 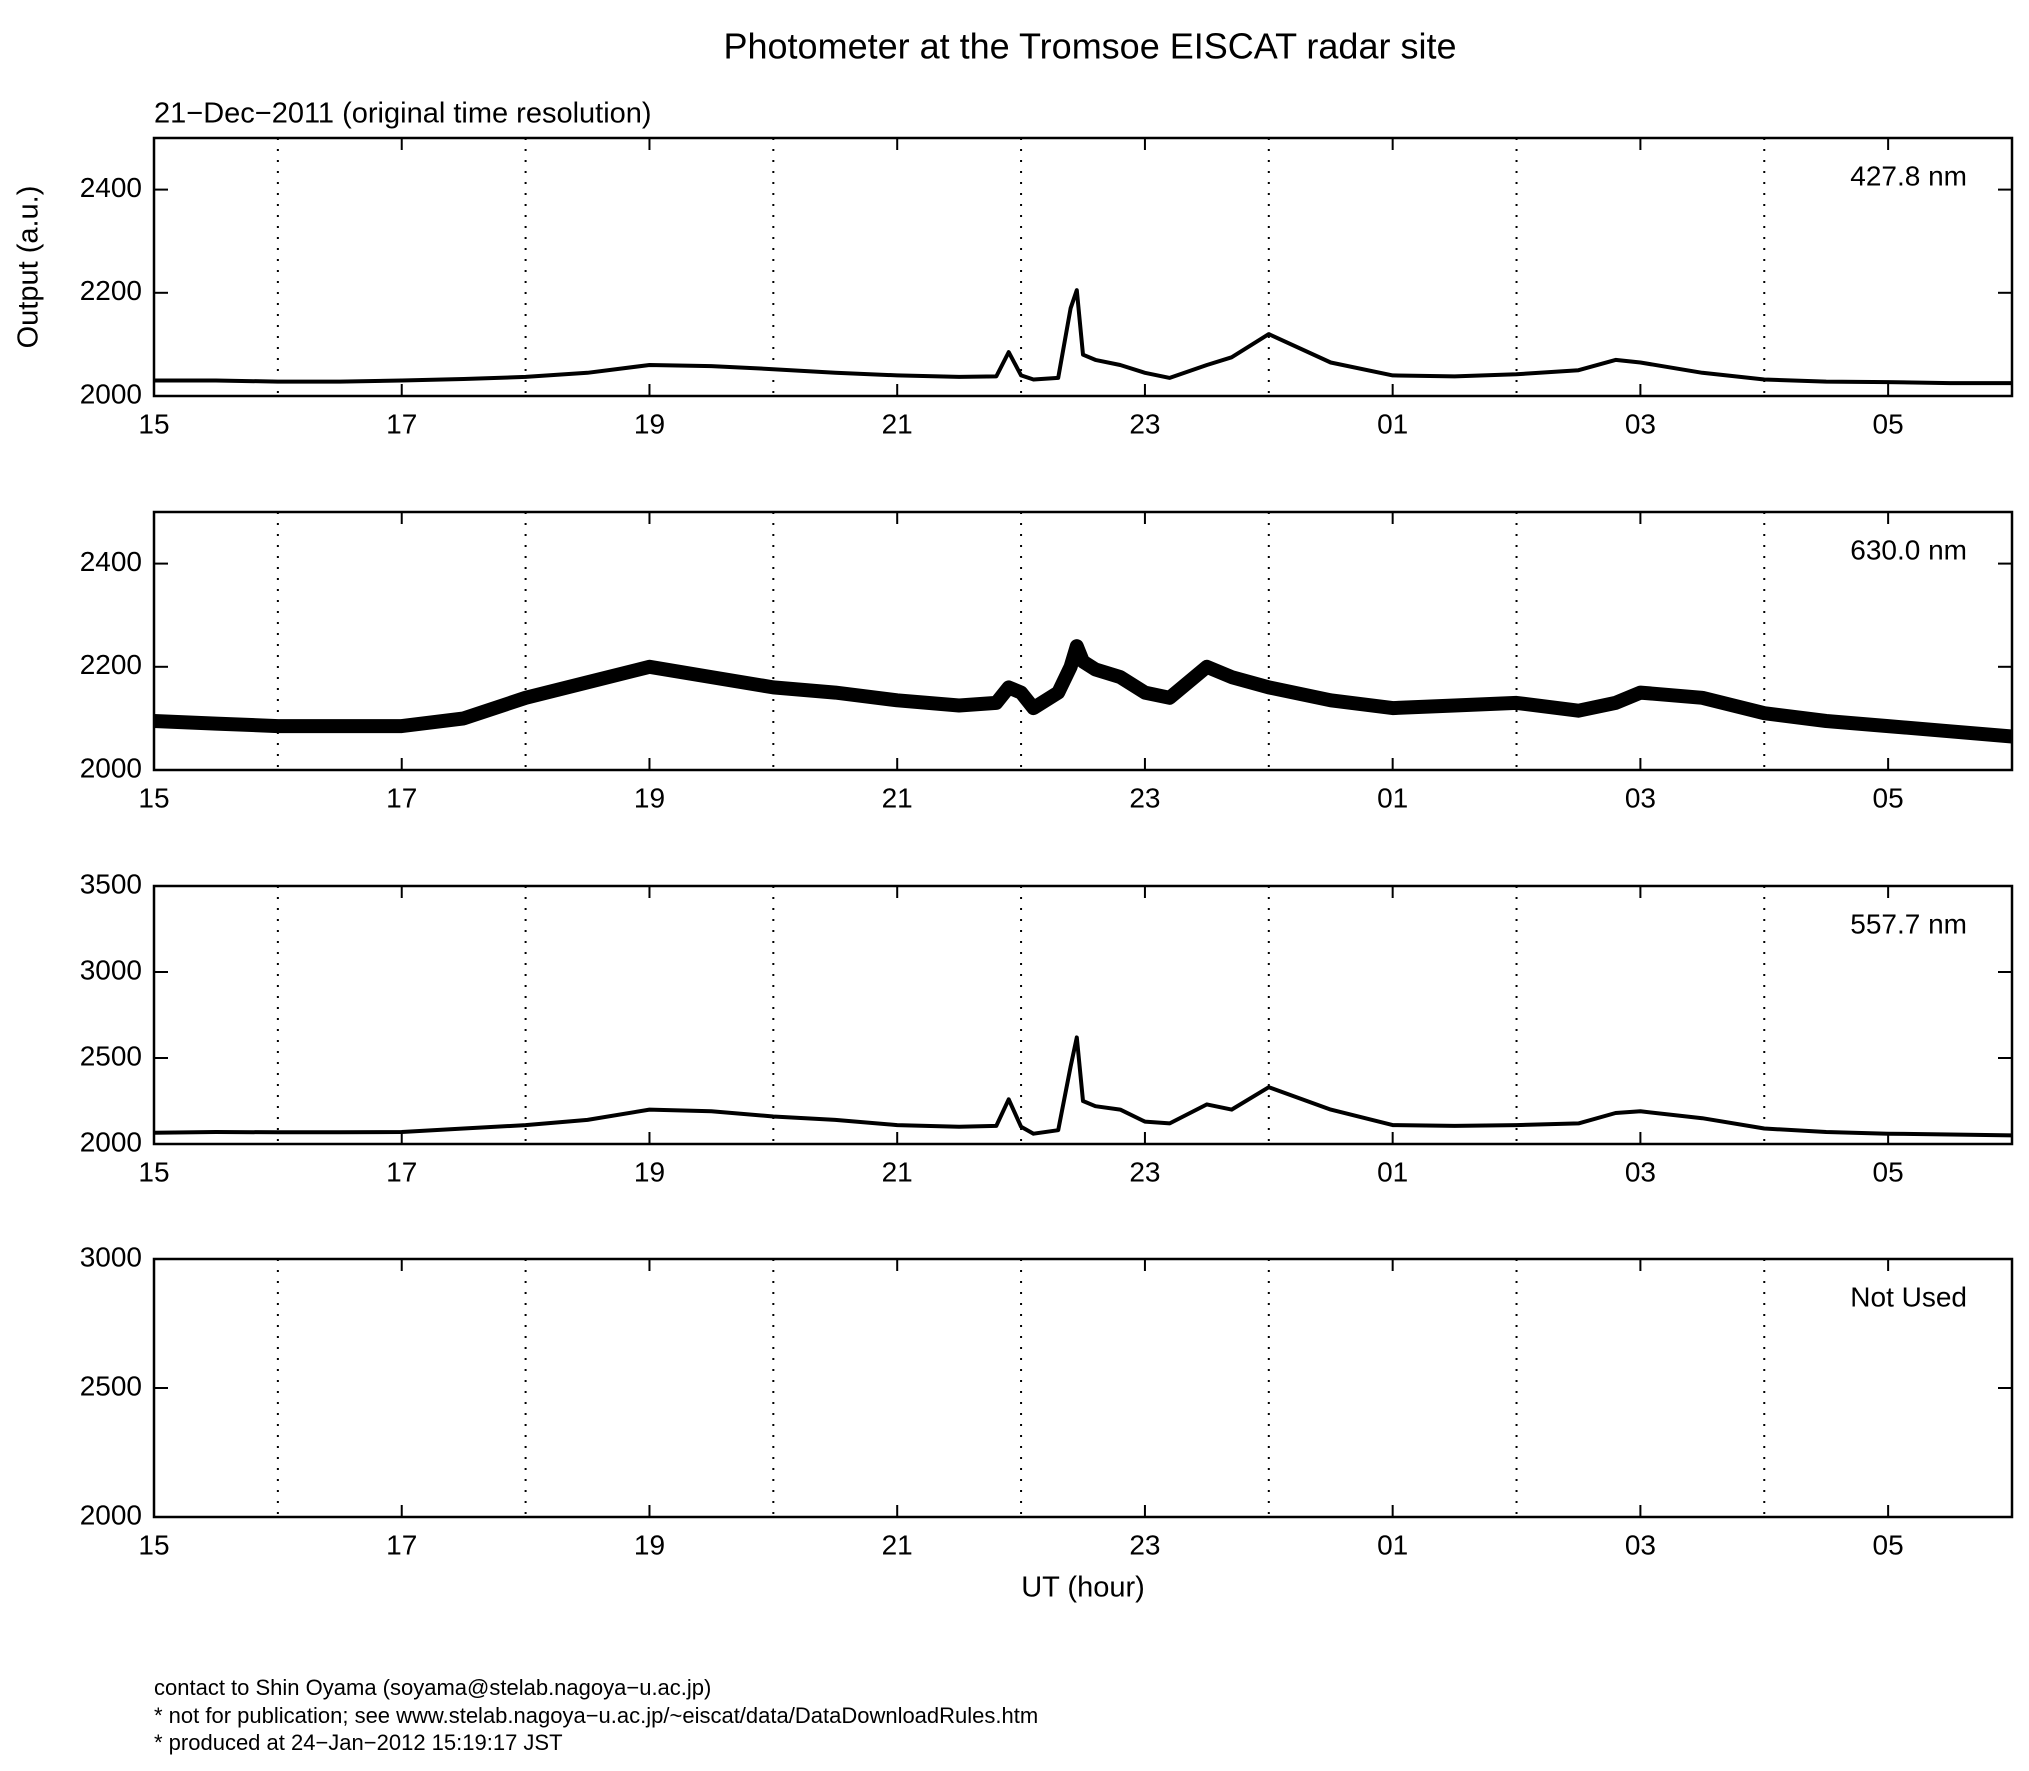 I want to click on panel-label: 630.0 nm, so click(x=1908, y=549).